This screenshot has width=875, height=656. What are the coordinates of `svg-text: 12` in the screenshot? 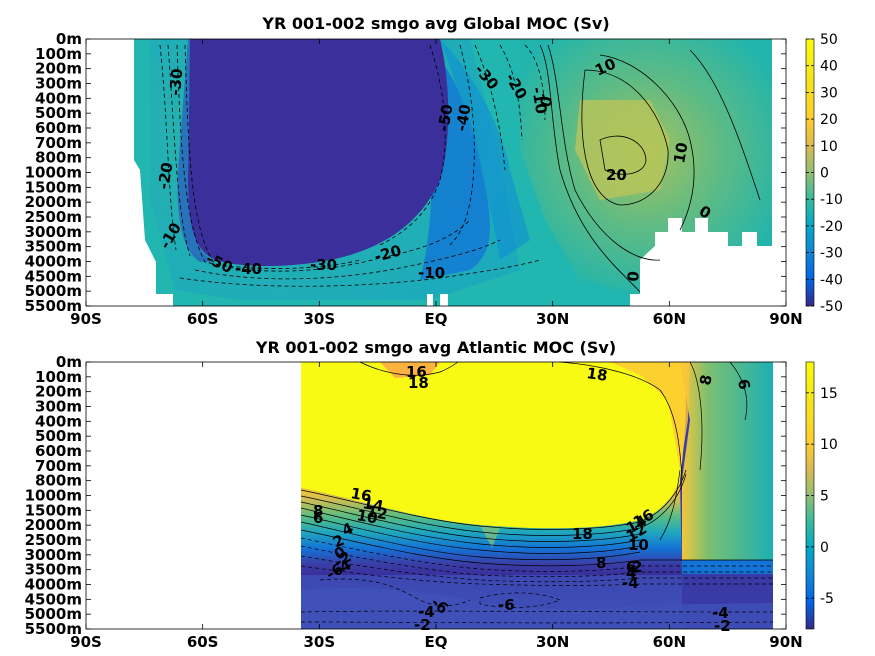 It's located at (377, 512).